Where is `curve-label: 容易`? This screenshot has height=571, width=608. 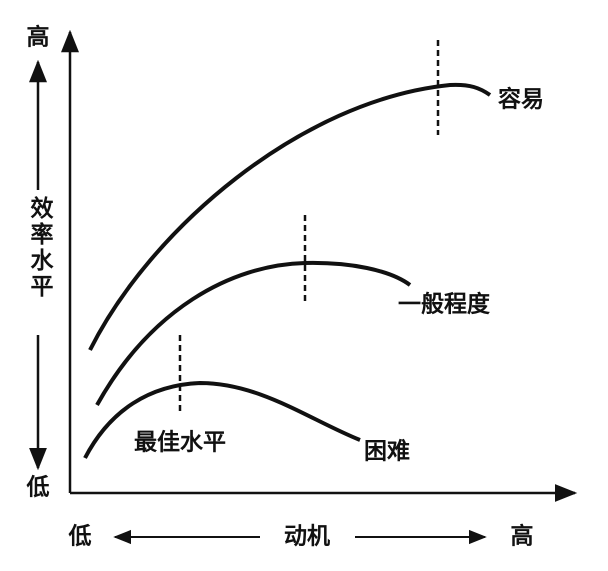 curve-label: 容易 is located at coordinates (521, 99).